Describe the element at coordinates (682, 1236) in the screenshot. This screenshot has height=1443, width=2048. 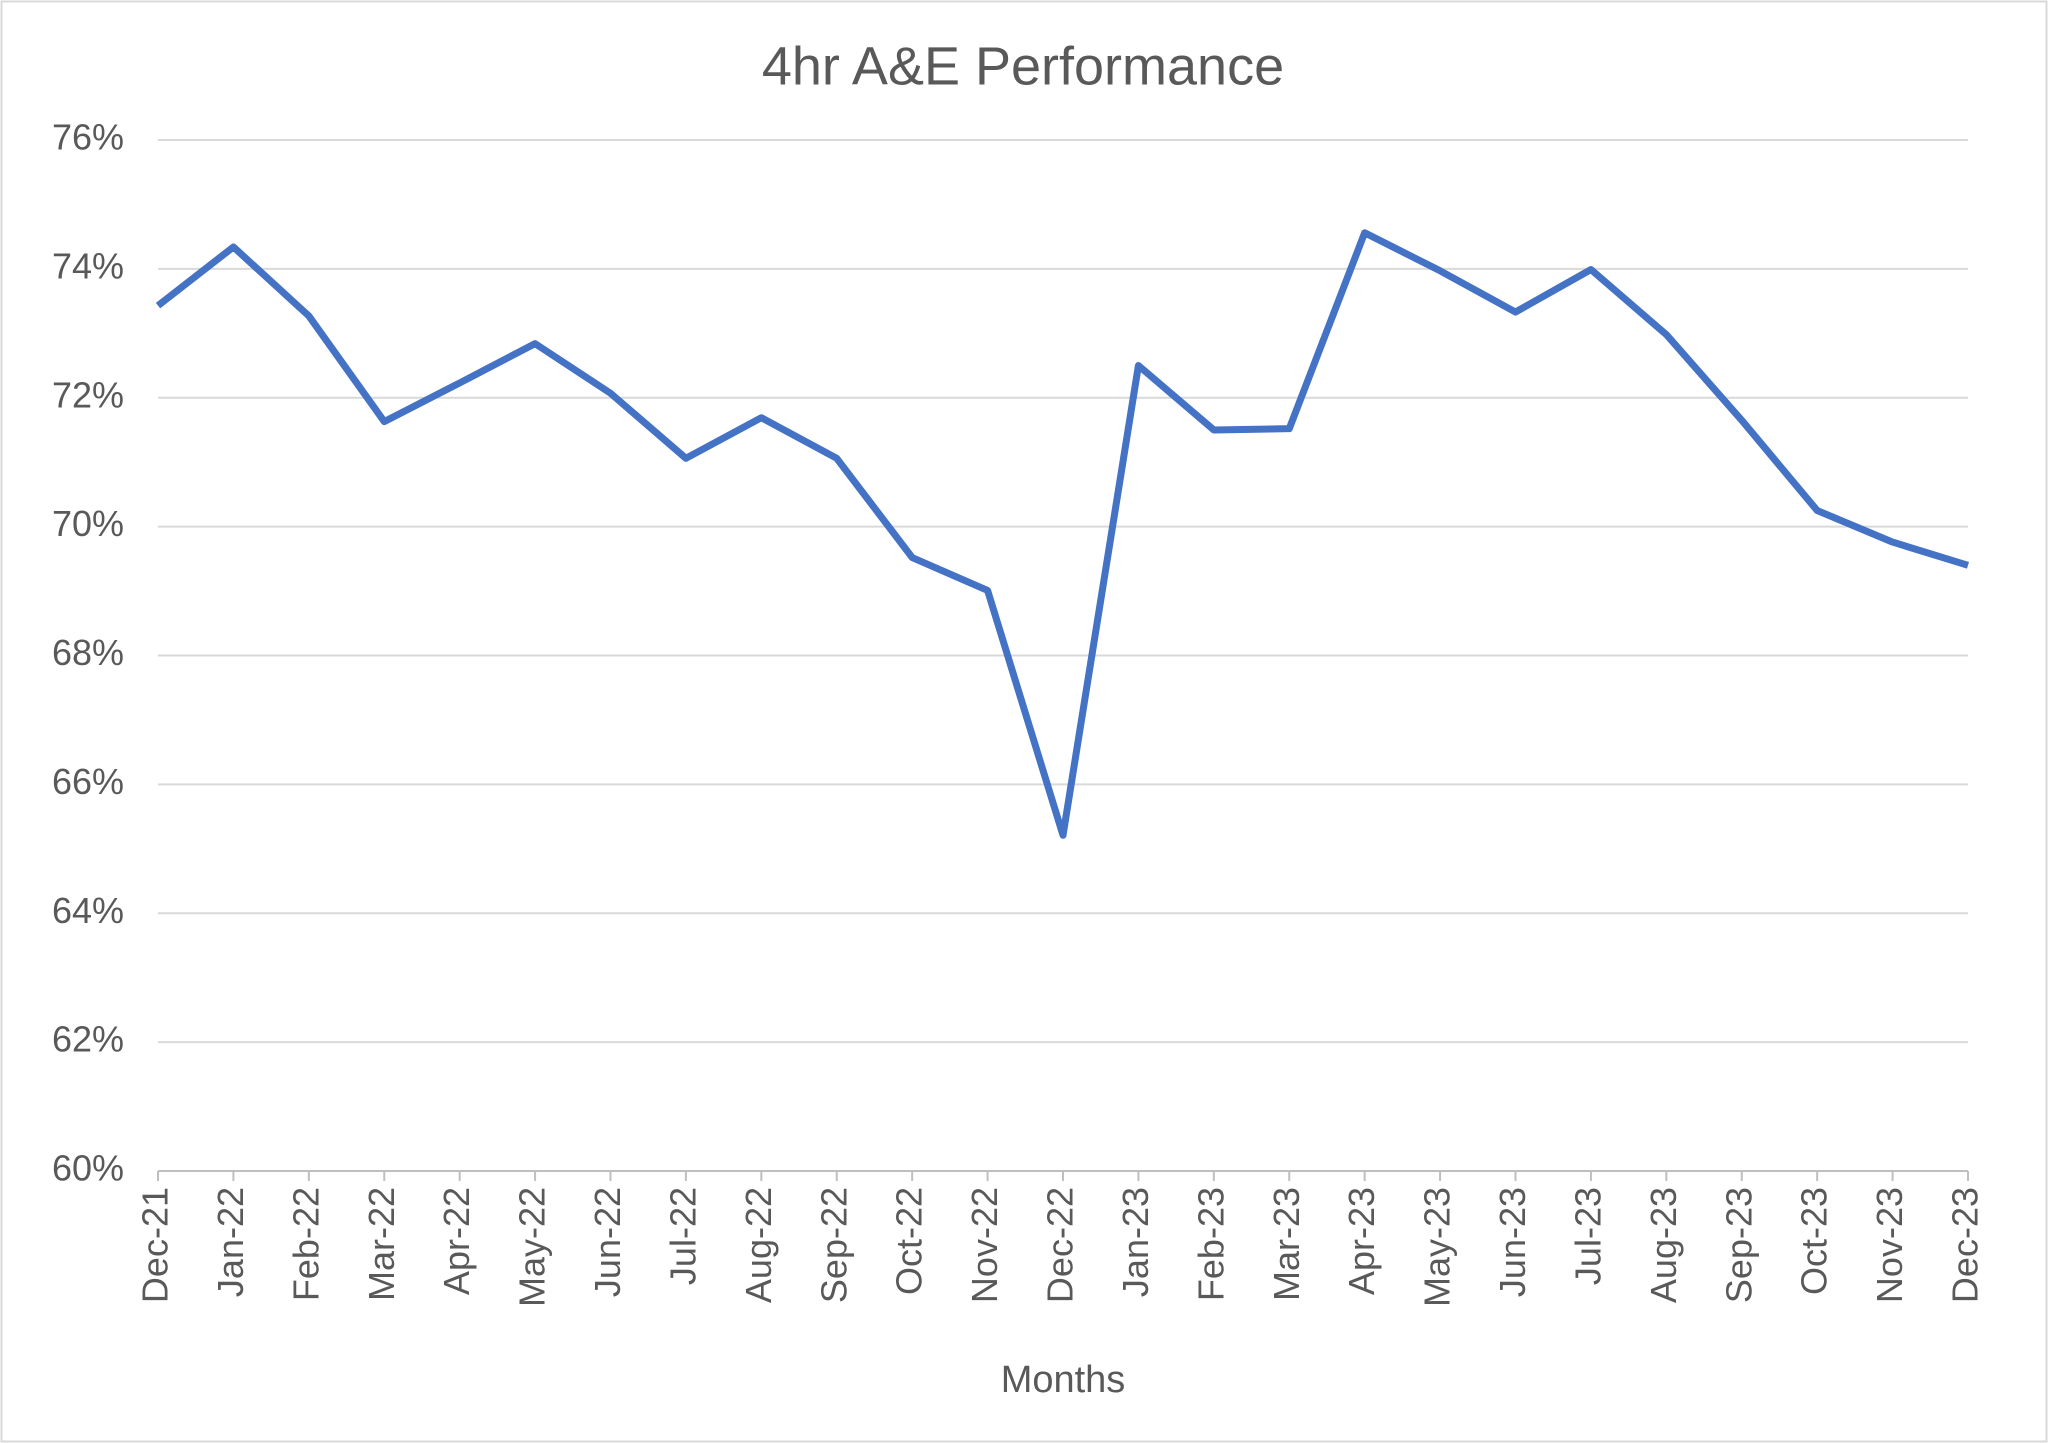
I see `x-tick-label: Jul-22` at that location.